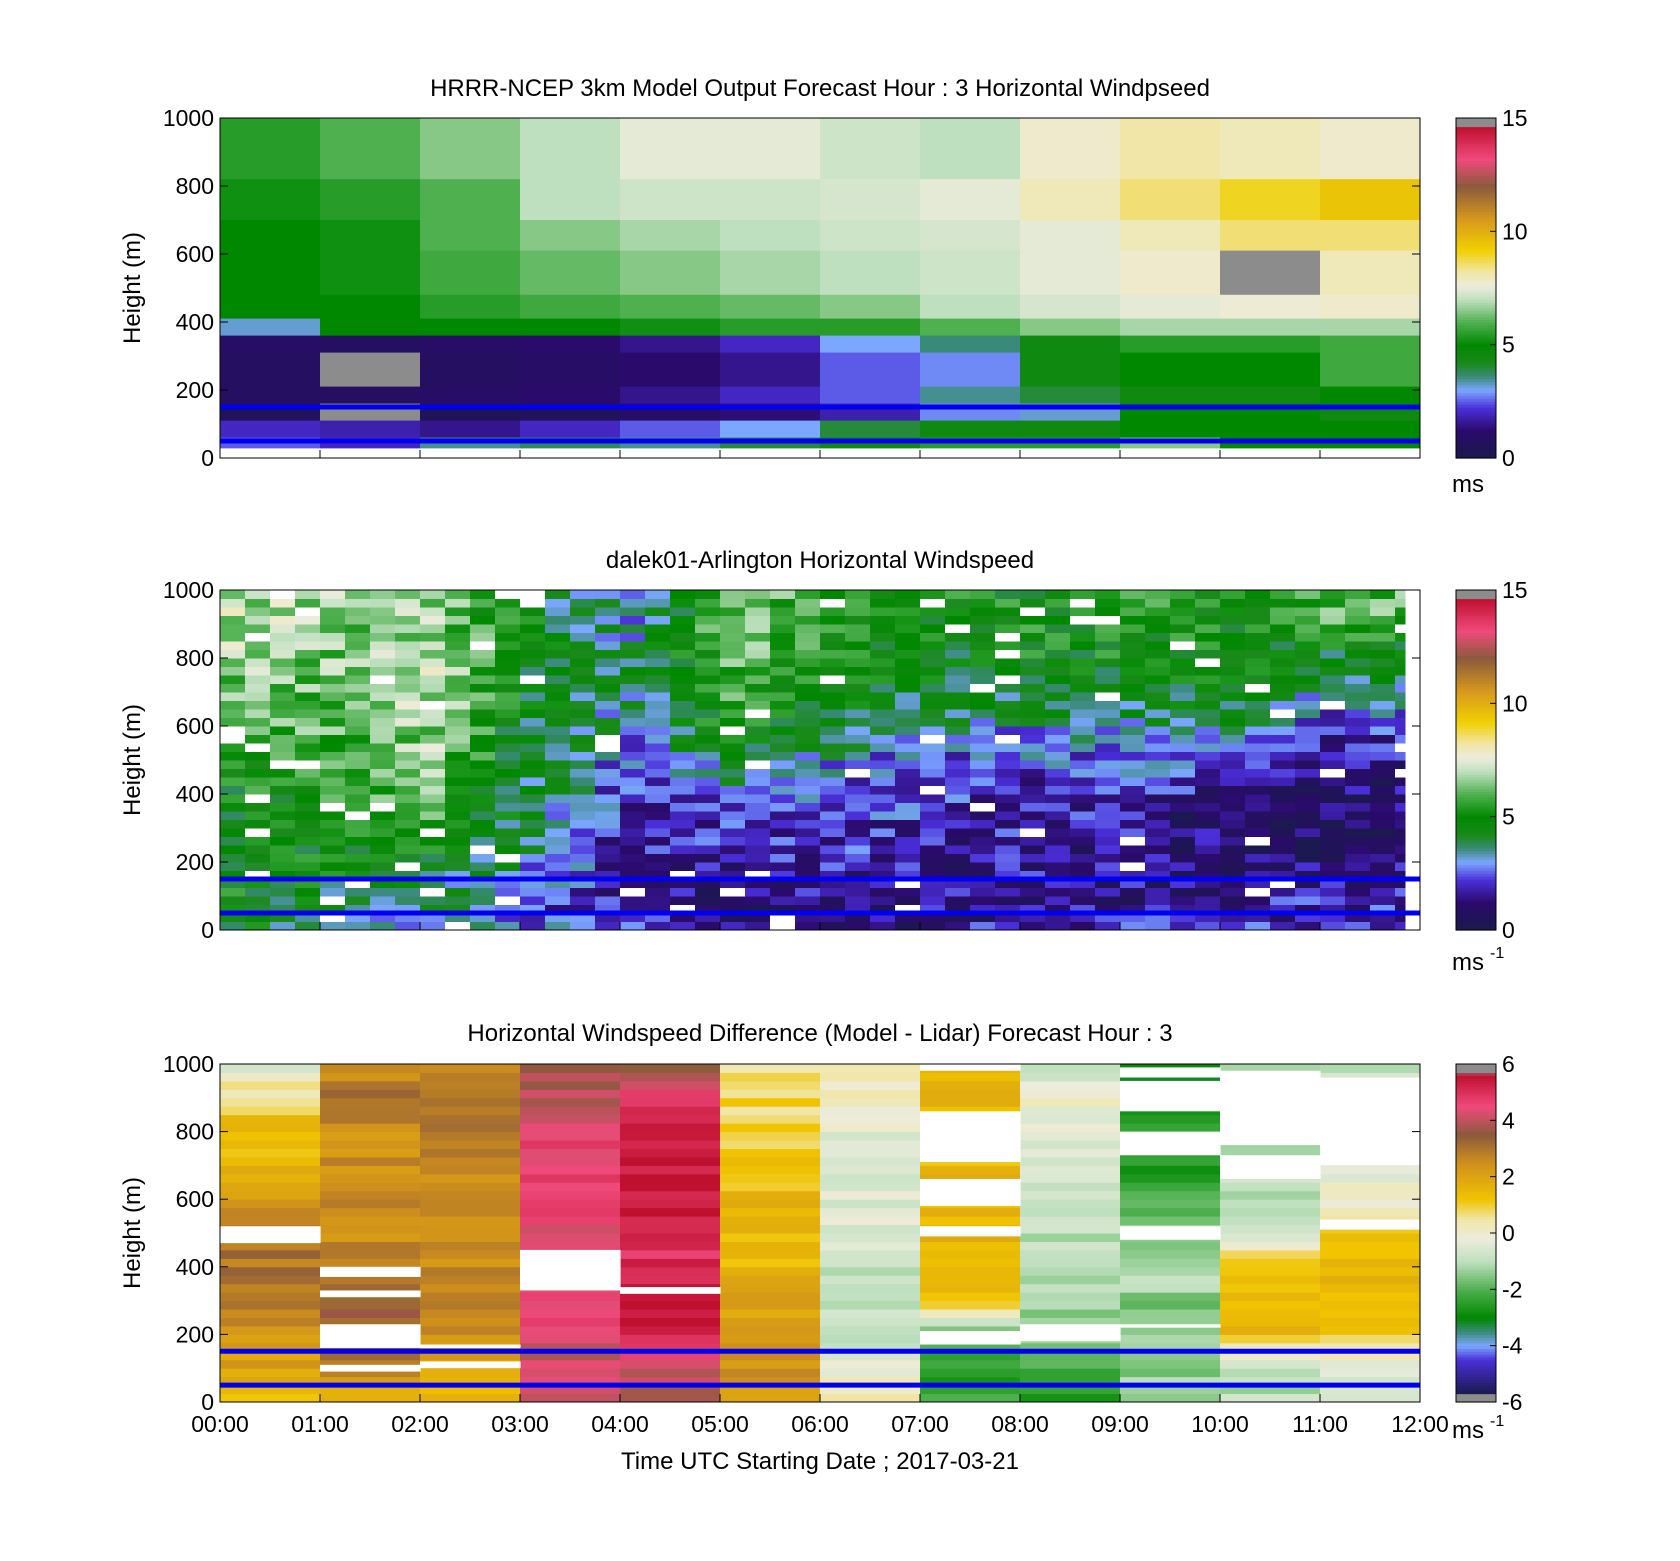  What do you see at coordinates (1515, 590) in the screenshot?
I see `colorbar-tick-label: 15` at bounding box center [1515, 590].